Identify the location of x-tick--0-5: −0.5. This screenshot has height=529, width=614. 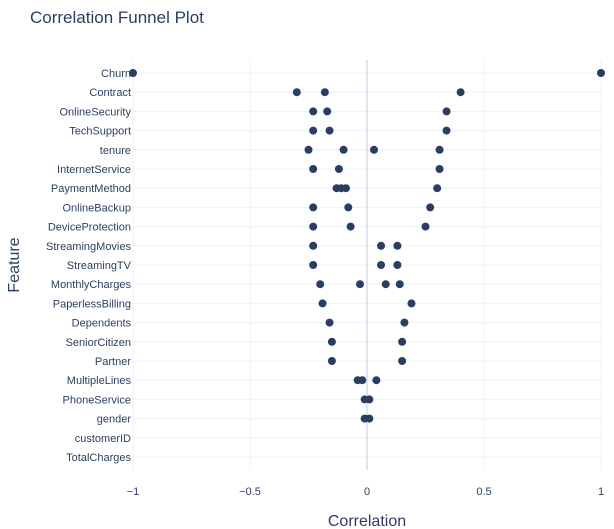
(250, 492).